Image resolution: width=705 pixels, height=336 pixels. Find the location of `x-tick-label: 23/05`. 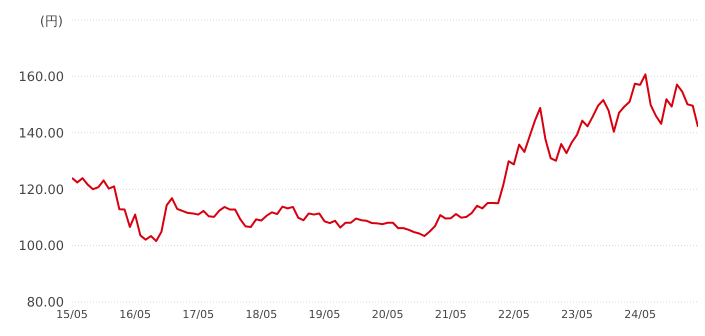

x-tick-label: 23/05 is located at coordinates (577, 314).